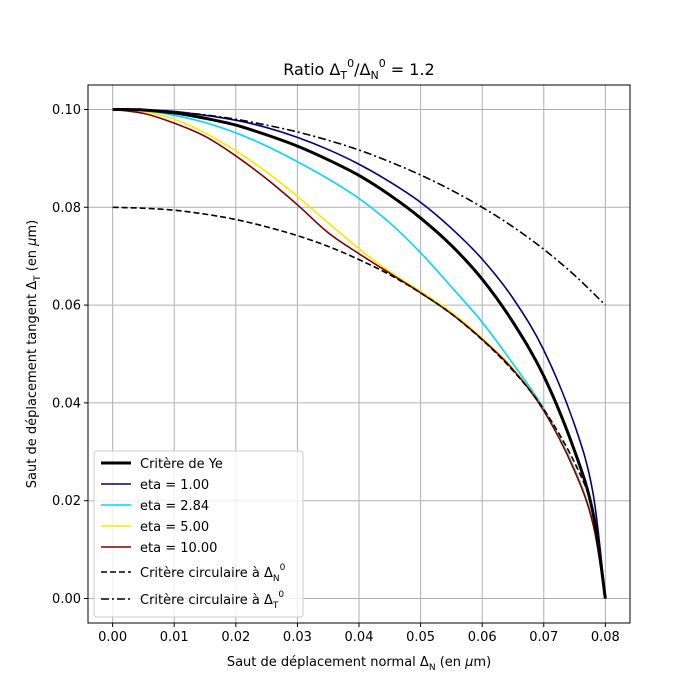  I want to click on y-axis-label: Saut de déplacement tangent ΔT (en μm), so click(34, 354).